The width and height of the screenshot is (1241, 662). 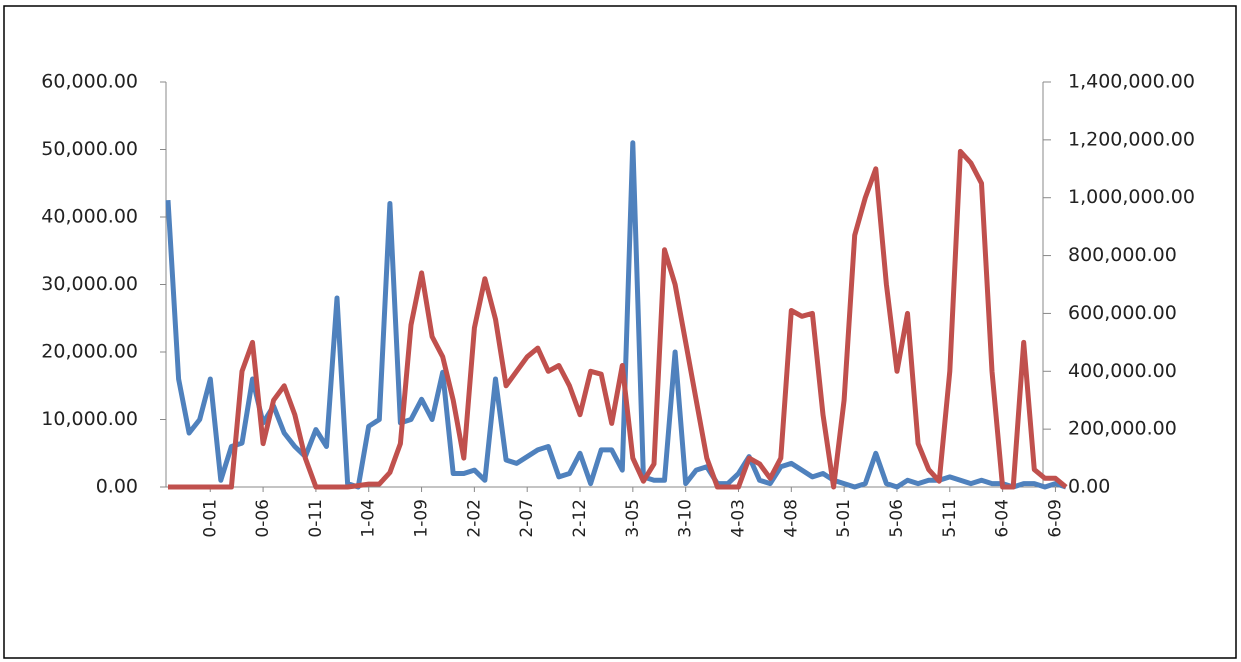 I want to click on x-tick-label: 0-01, so click(x=210, y=518).